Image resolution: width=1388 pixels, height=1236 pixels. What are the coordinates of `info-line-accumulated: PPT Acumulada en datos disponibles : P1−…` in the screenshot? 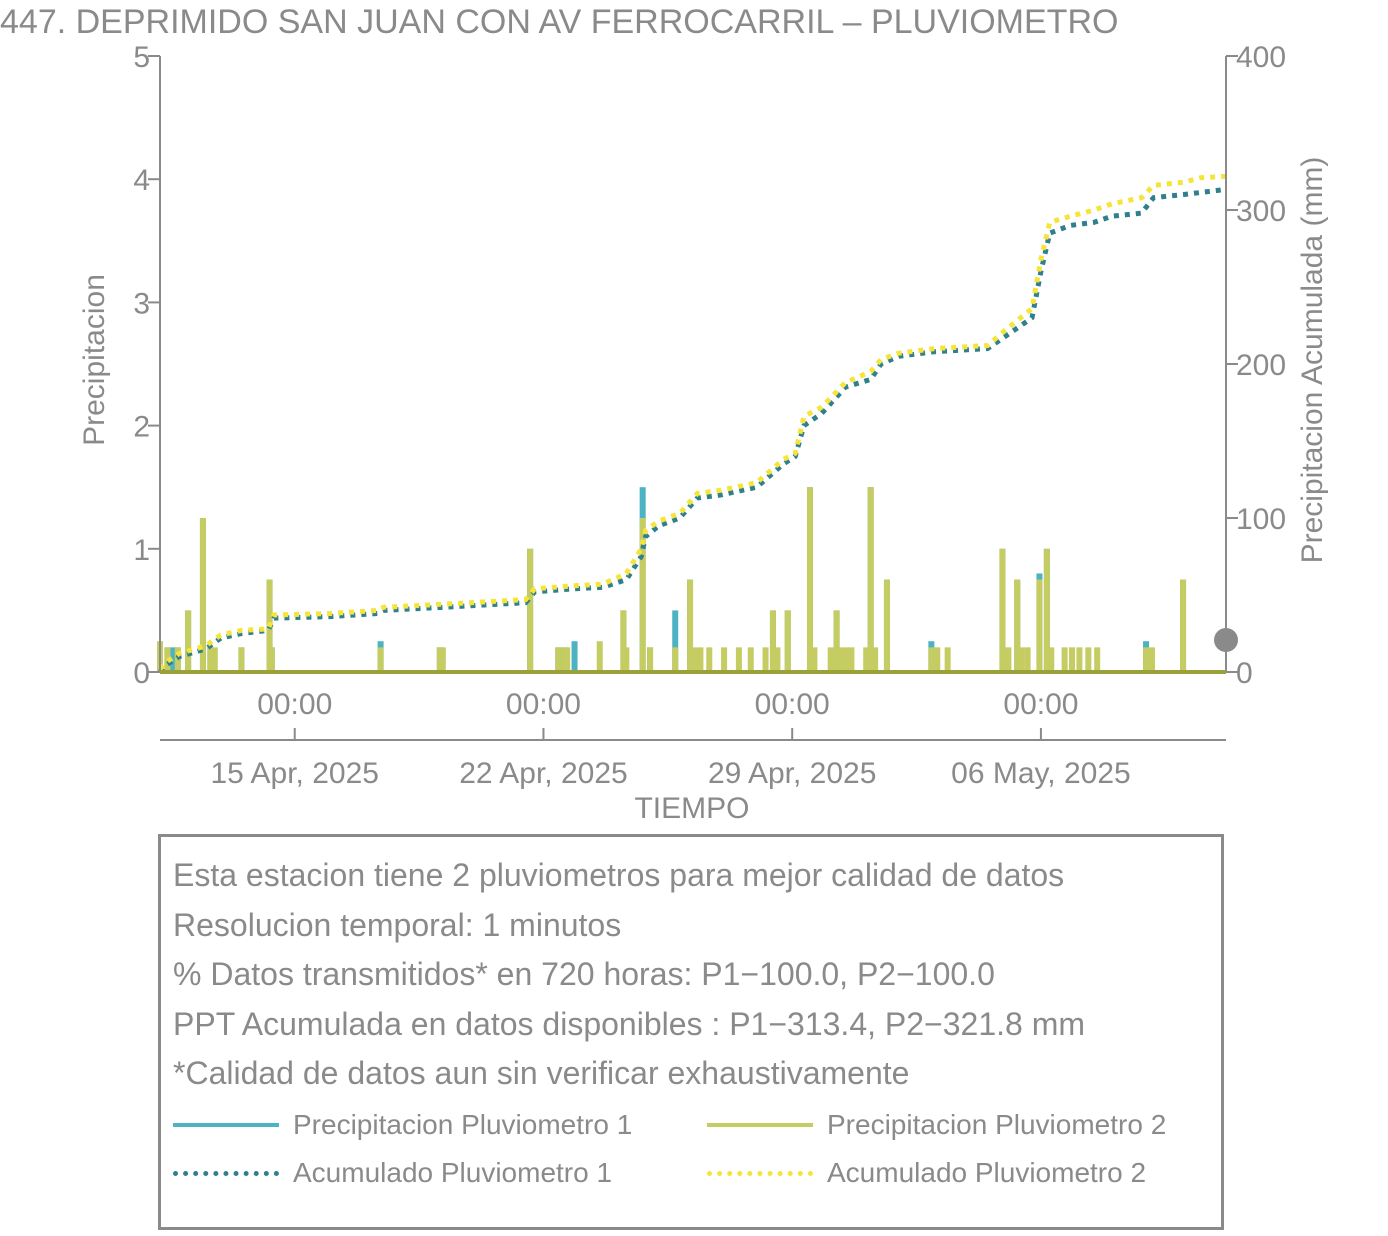 It's located at (629, 1023).